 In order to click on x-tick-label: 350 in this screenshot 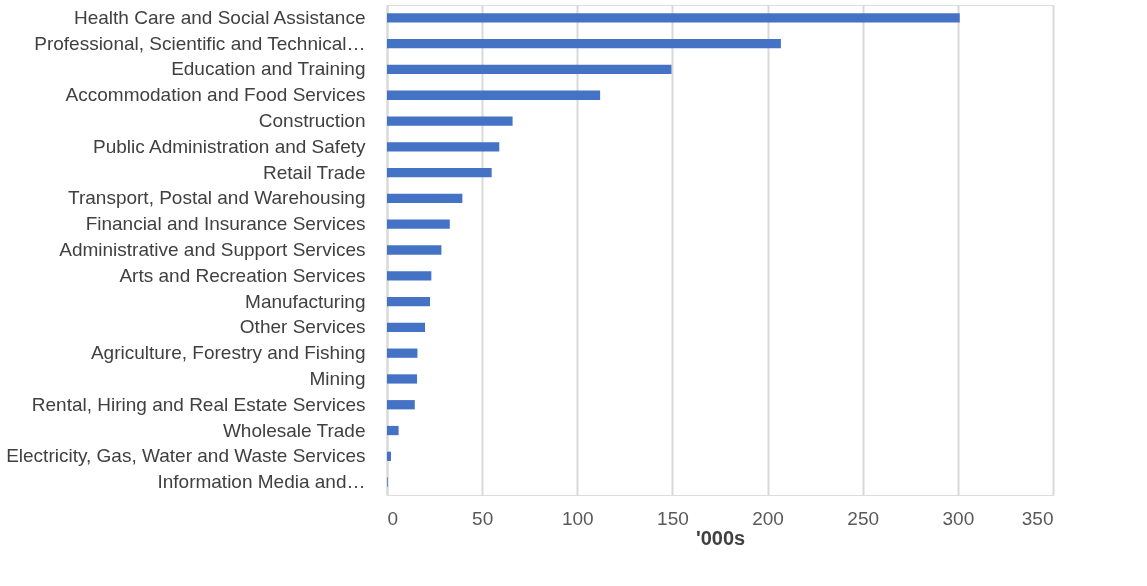, I will do `click(1037, 518)`.